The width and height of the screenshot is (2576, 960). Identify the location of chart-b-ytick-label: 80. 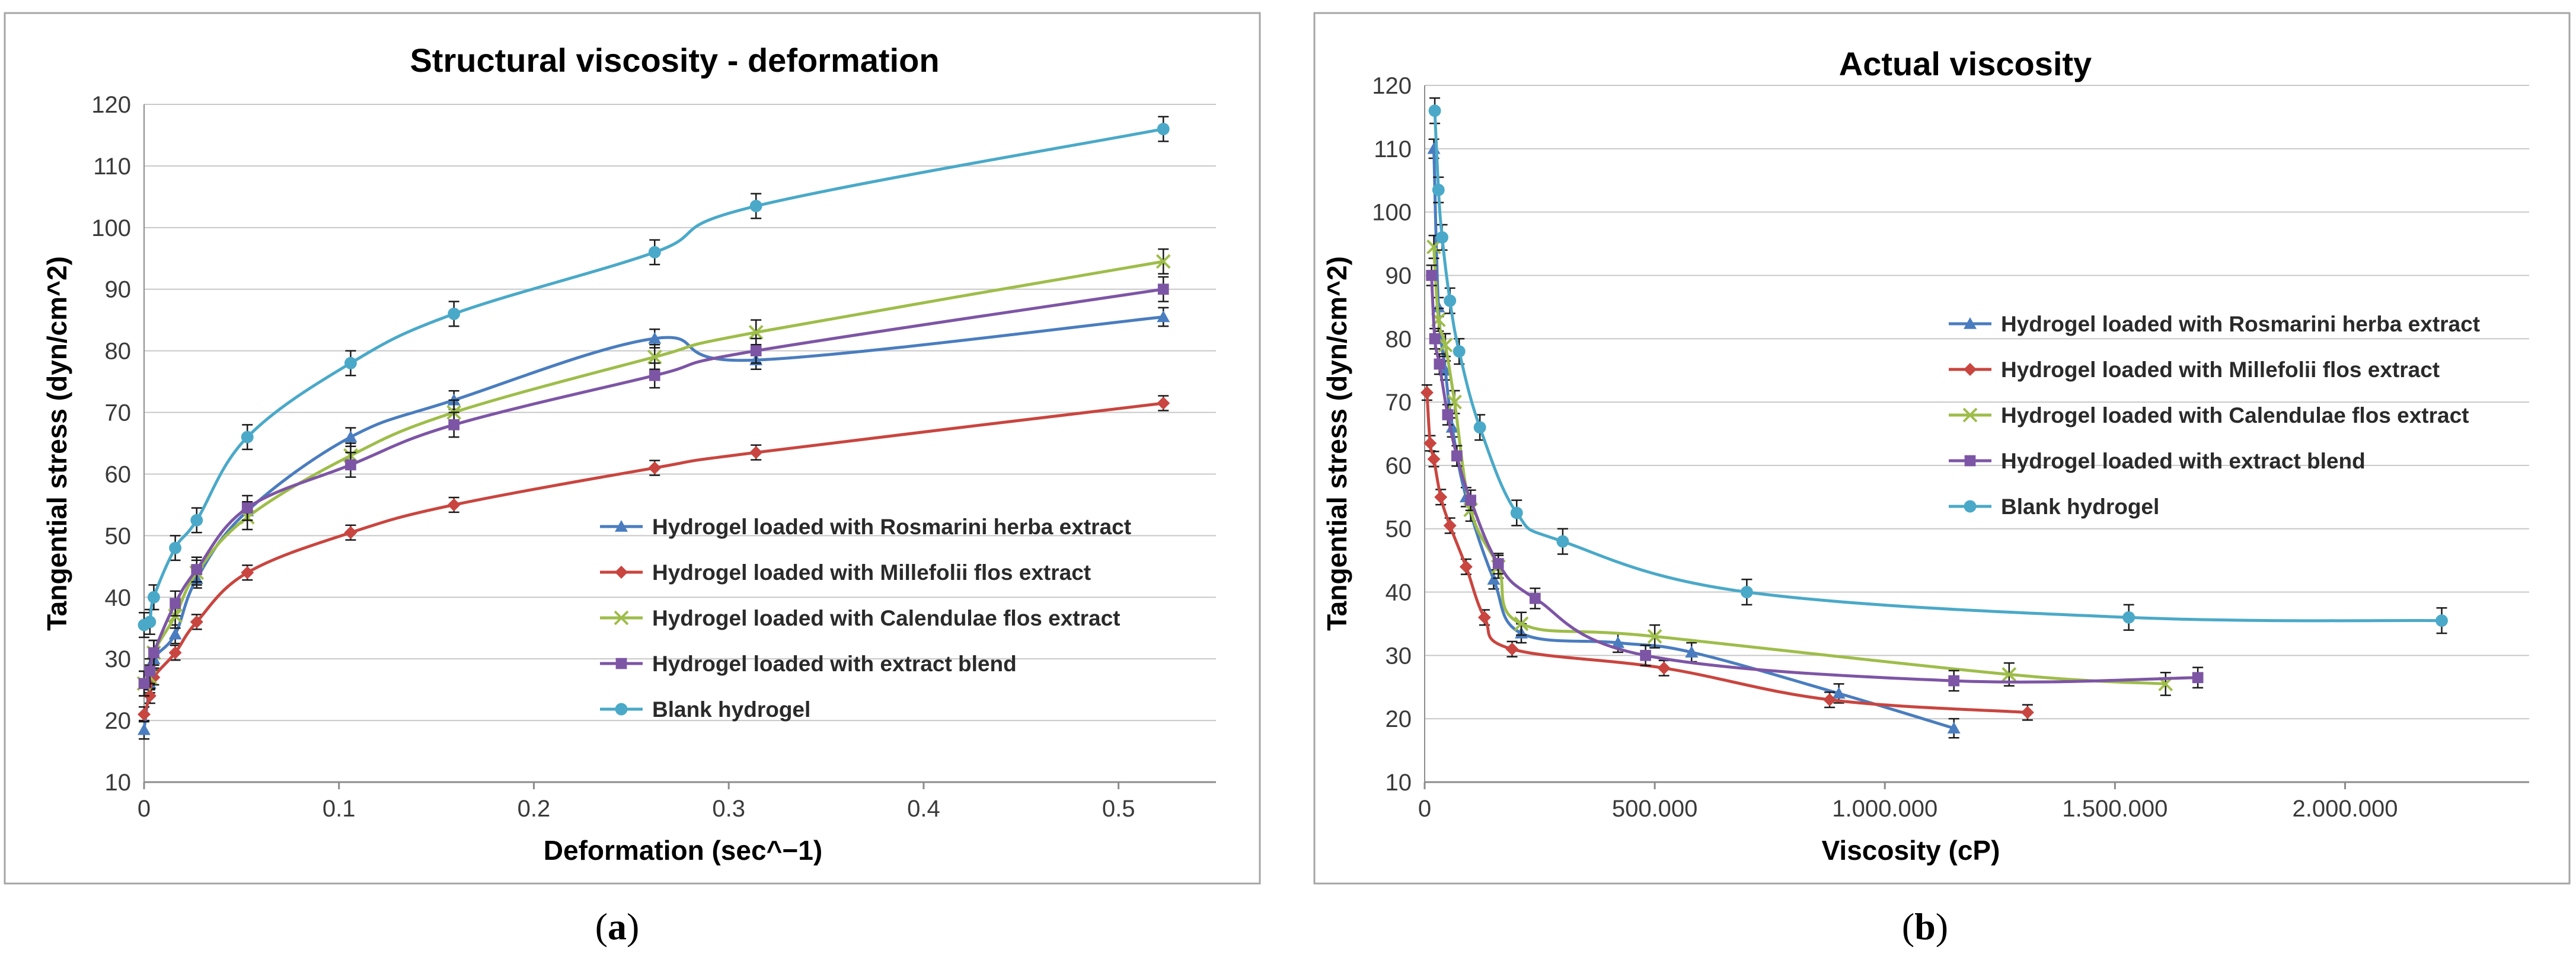
(1399, 339).